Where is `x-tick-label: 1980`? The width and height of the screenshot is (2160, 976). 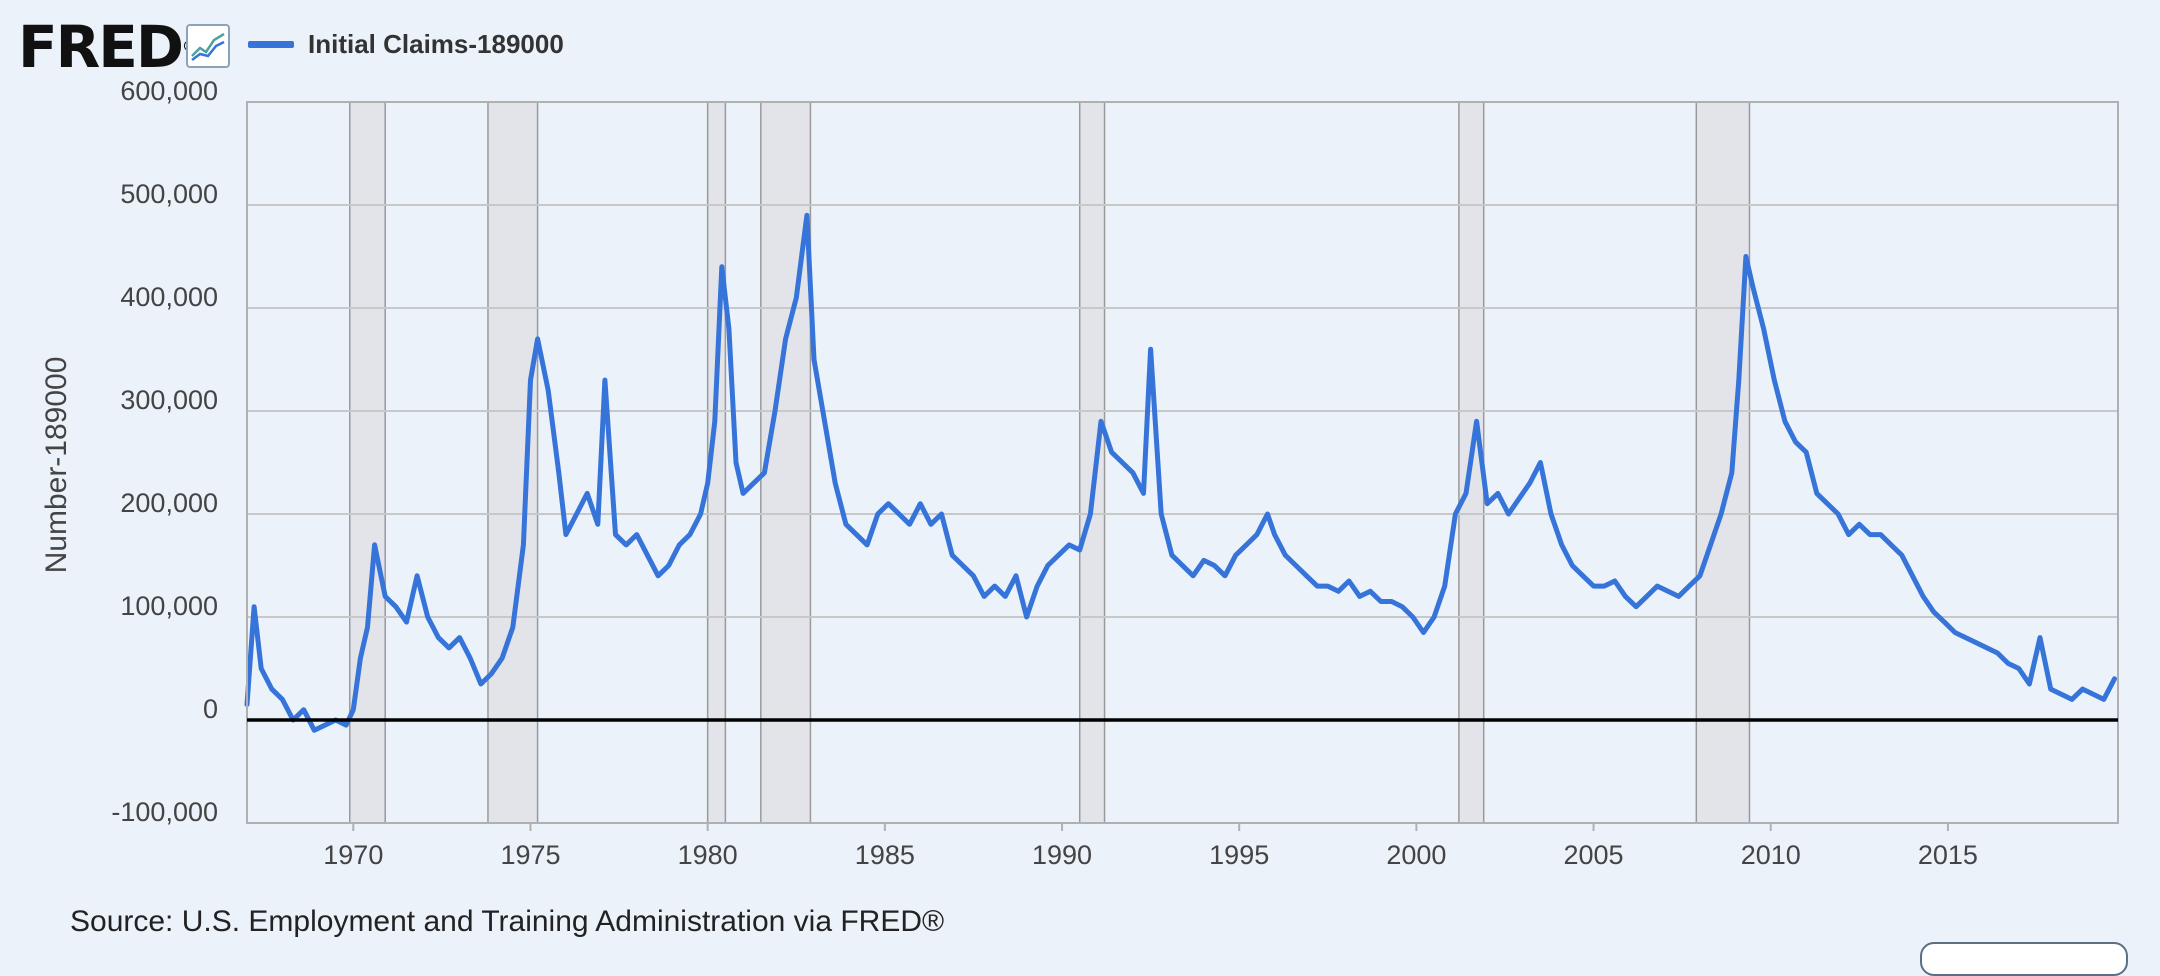
x-tick-label: 1980 is located at coordinates (708, 855).